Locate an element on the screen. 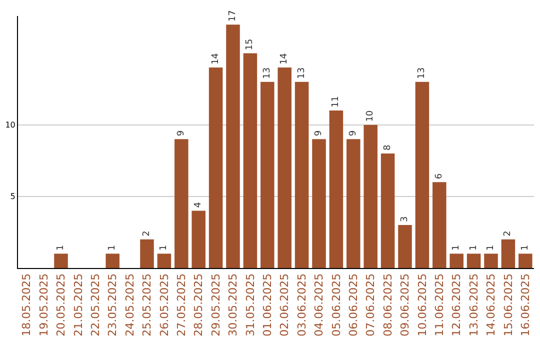  x-tick-label: 14.06.2025 is located at coordinates (491, 304).